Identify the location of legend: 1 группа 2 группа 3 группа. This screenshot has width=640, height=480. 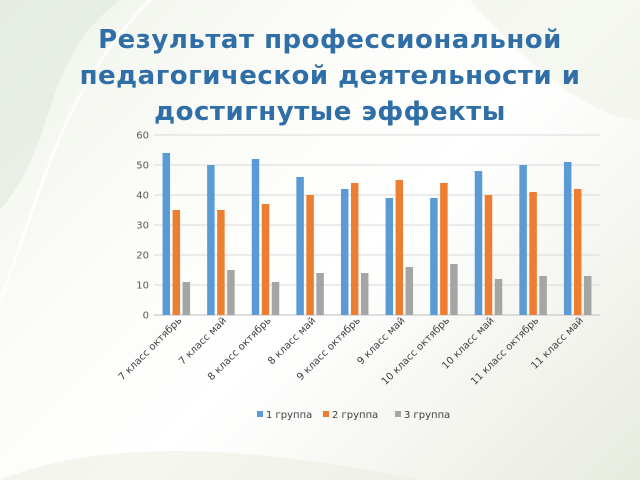
(353, 415).